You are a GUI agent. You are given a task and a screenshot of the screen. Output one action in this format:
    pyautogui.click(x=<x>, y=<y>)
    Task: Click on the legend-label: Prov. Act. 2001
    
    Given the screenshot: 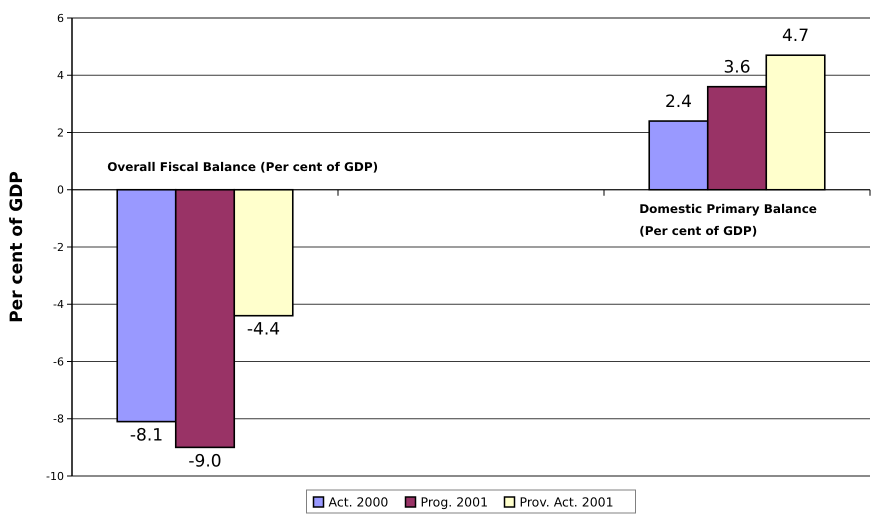 What is the action you would take?
    pyautogui.click(x=567, y=502)
    